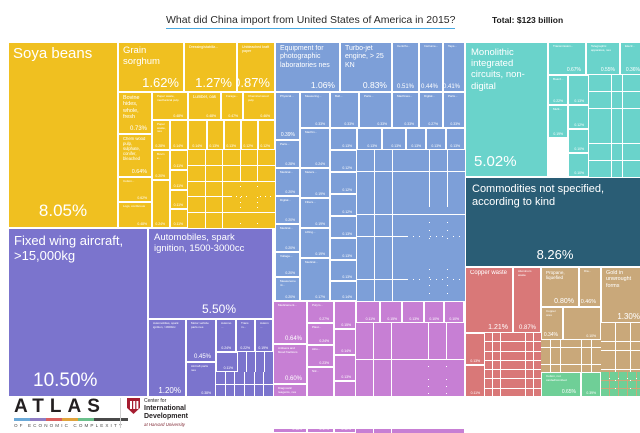 The height and width of the screenshot is (433, 640). What do you see at coordinates (454, 312) in the screenshot?
I see `treemap-cell-m12: 0.10%` at bounding box center [454, 312].